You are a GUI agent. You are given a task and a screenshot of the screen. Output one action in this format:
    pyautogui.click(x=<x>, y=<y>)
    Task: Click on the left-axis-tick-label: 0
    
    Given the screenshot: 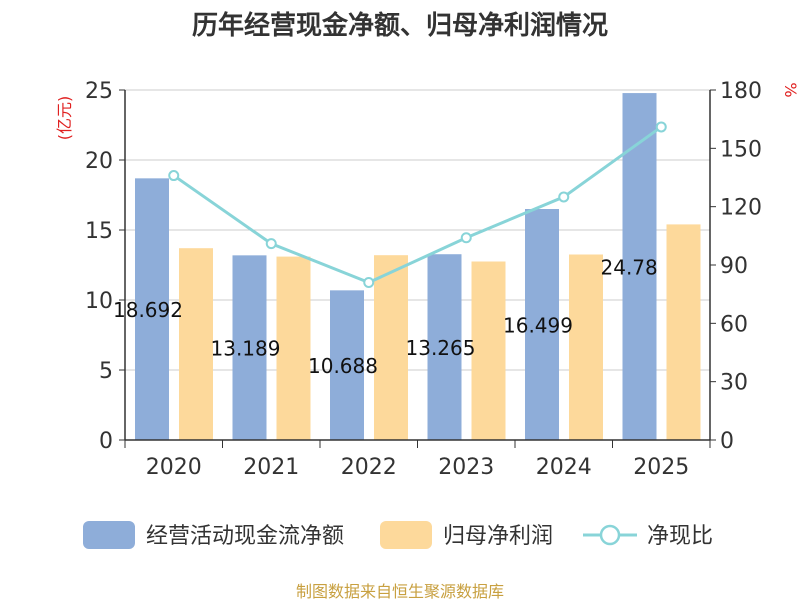 What is the action you would take?
    pyautogui.click(x=106, y=441)
    